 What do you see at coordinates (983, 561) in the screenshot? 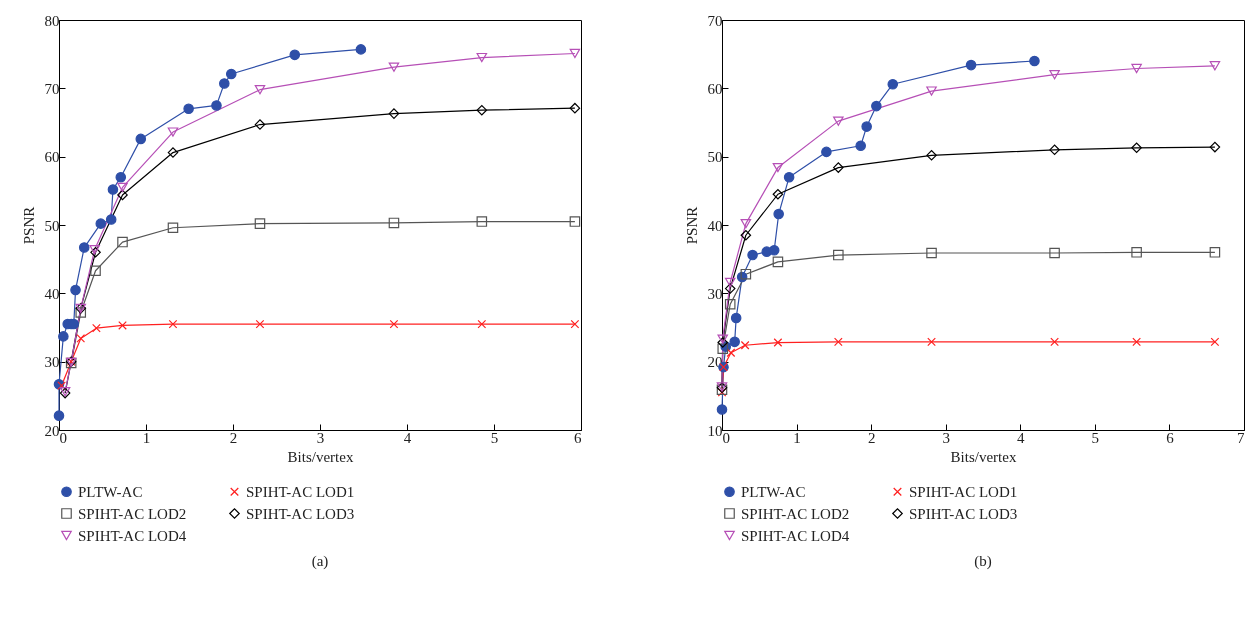
I see `text: (b)` at bounding box center [983, 561].